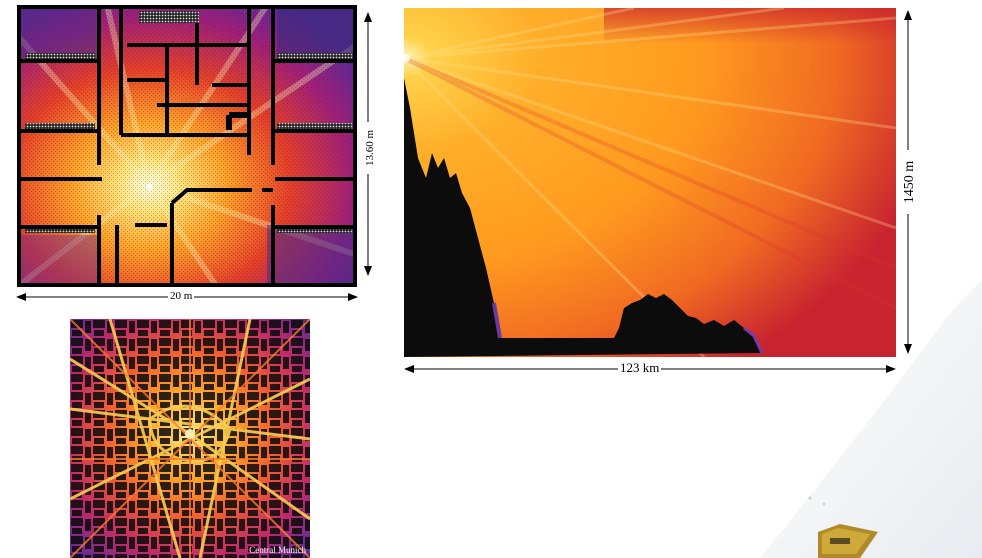  What do you see at coordinates (848, 541) in the screenshot?
I see `device-icon` at bounding box center [848, 541].